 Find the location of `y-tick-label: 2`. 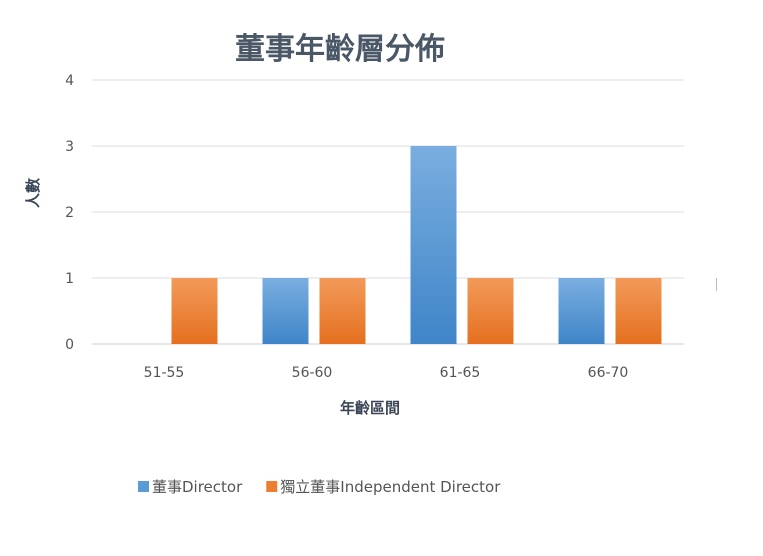

y-tick-label: 2 is located at coordinates (69, 213).